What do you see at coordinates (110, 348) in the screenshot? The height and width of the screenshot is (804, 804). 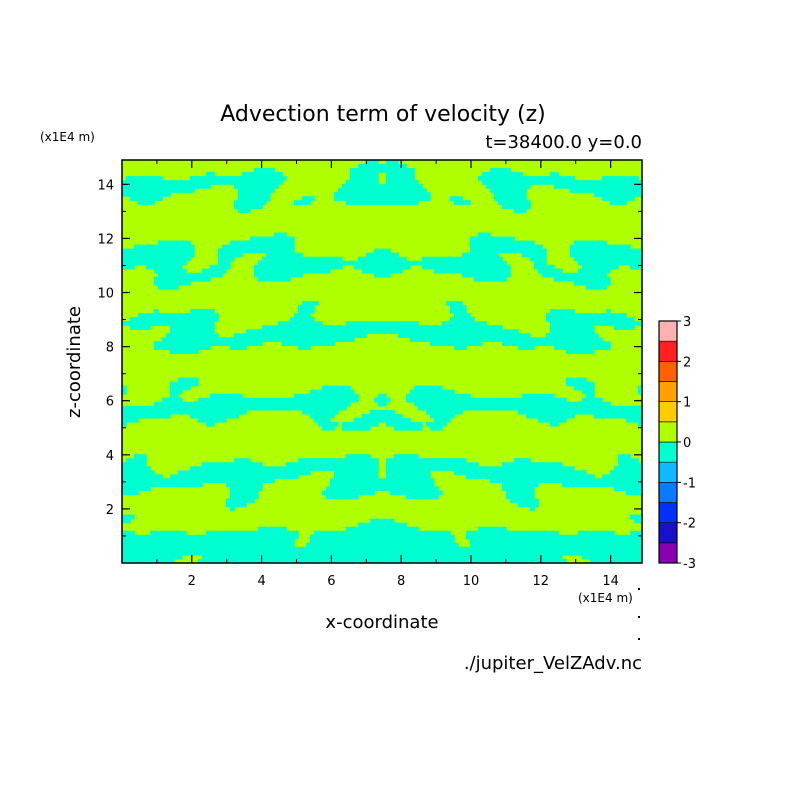 I see `y-tick-label: 8` at bounding box center [110, 348].